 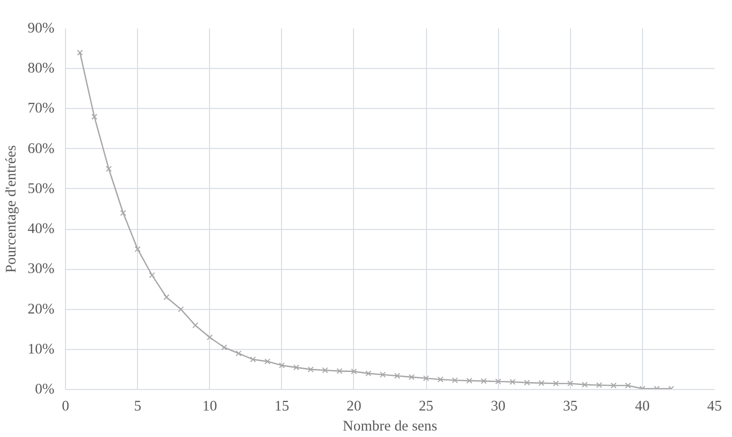 I want to click on y-axis-title: Pourcentage d'entrées, so click(x=12, y=208).